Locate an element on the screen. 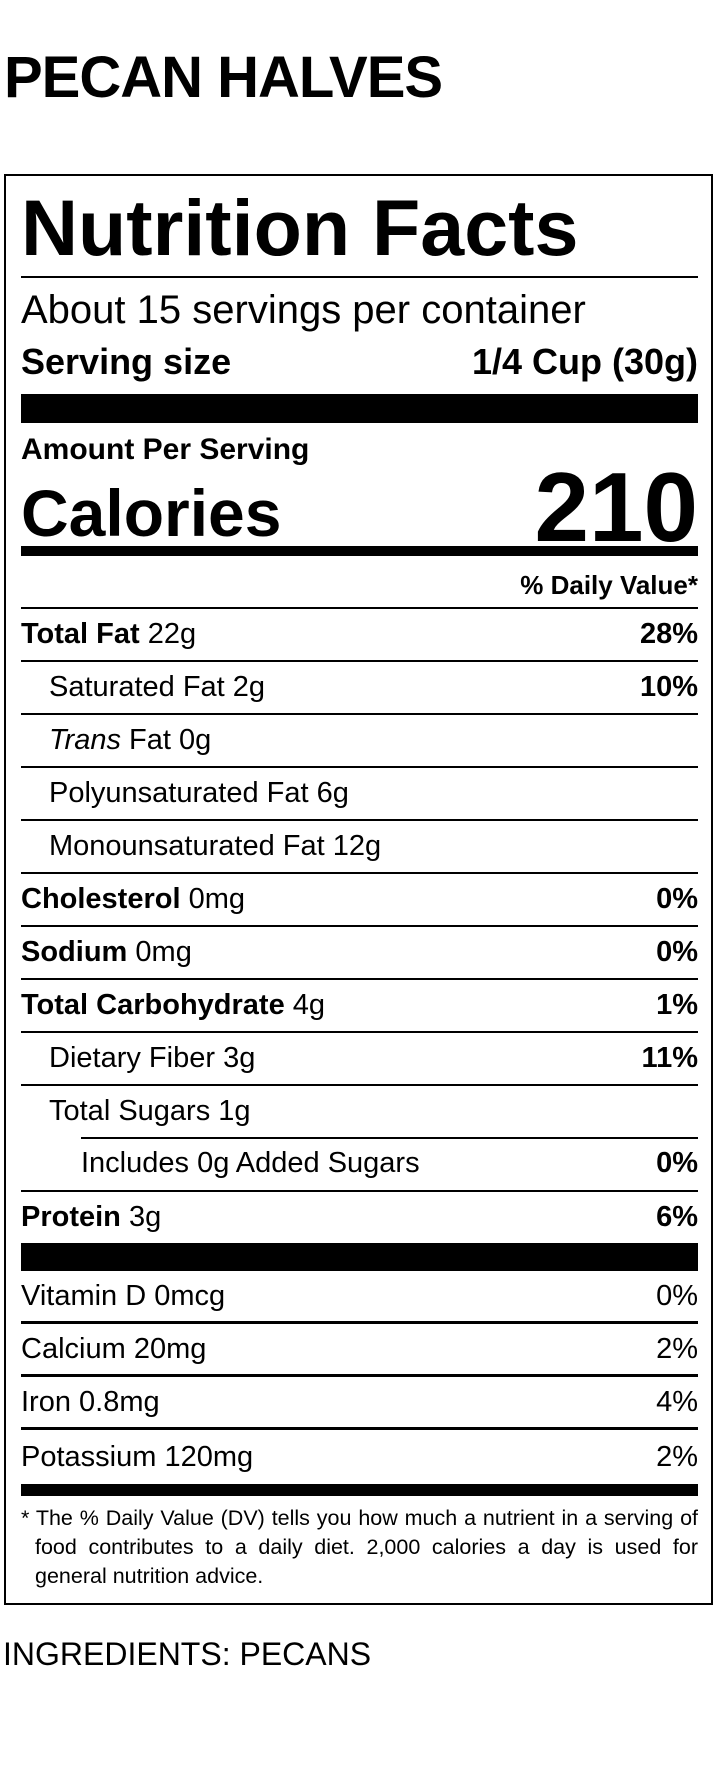  product-name: PECAN HALVES is located at coordinates (223, 77).